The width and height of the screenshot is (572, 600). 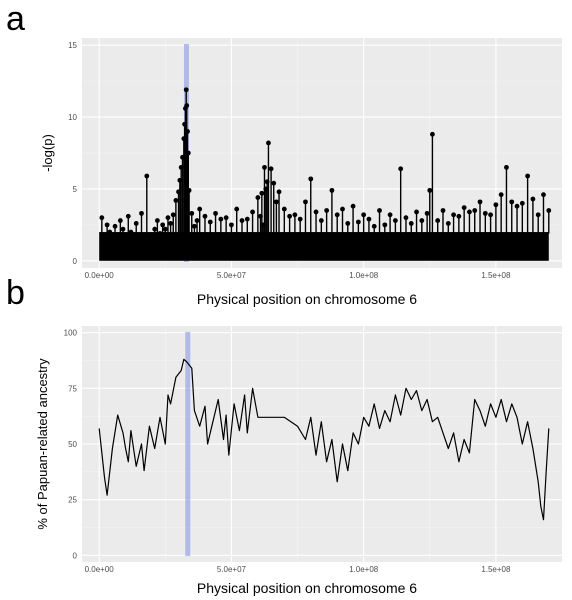 I want to click on y-tick-label: 5, so click(x=75, y=189).